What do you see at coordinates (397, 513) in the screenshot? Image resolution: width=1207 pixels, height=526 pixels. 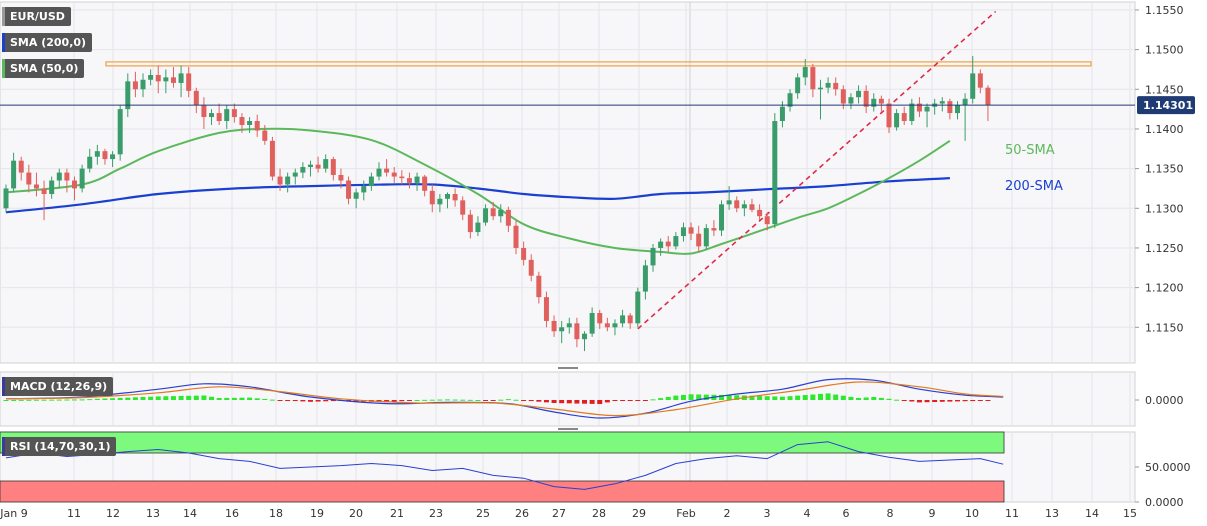 I see `x-tick-label: 21` at bounding box center [397, 513].